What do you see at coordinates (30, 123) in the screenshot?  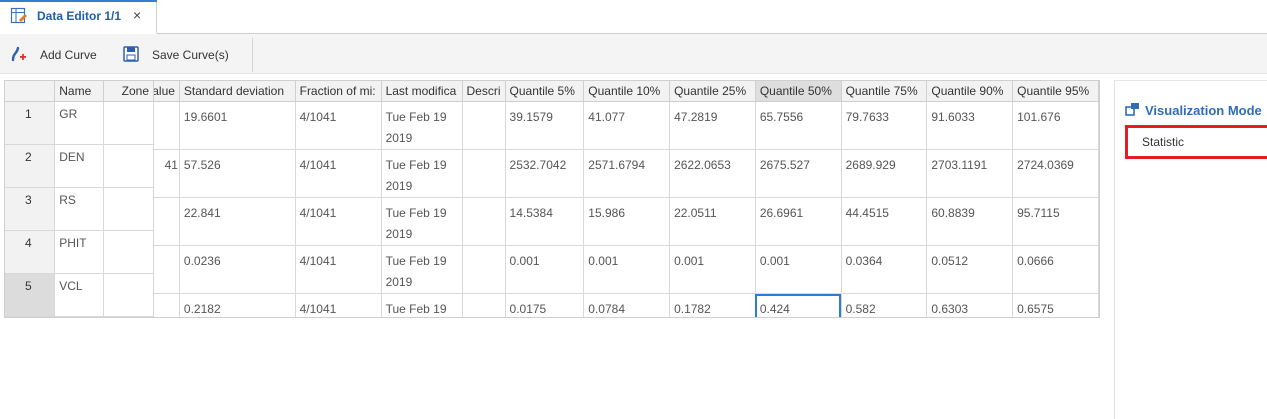 I see `row-number: 1` at bounding box center [30, 123].